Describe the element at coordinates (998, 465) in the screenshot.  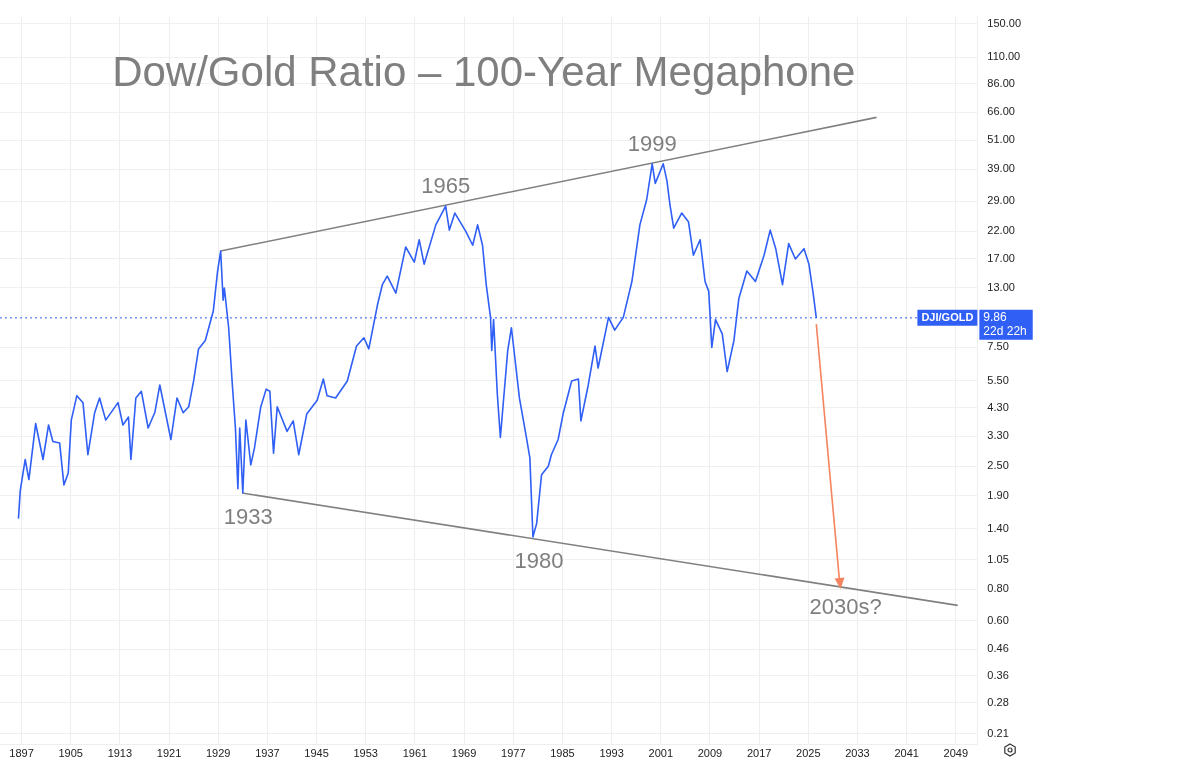
I see `y-tick-label: 2.50` at that location.